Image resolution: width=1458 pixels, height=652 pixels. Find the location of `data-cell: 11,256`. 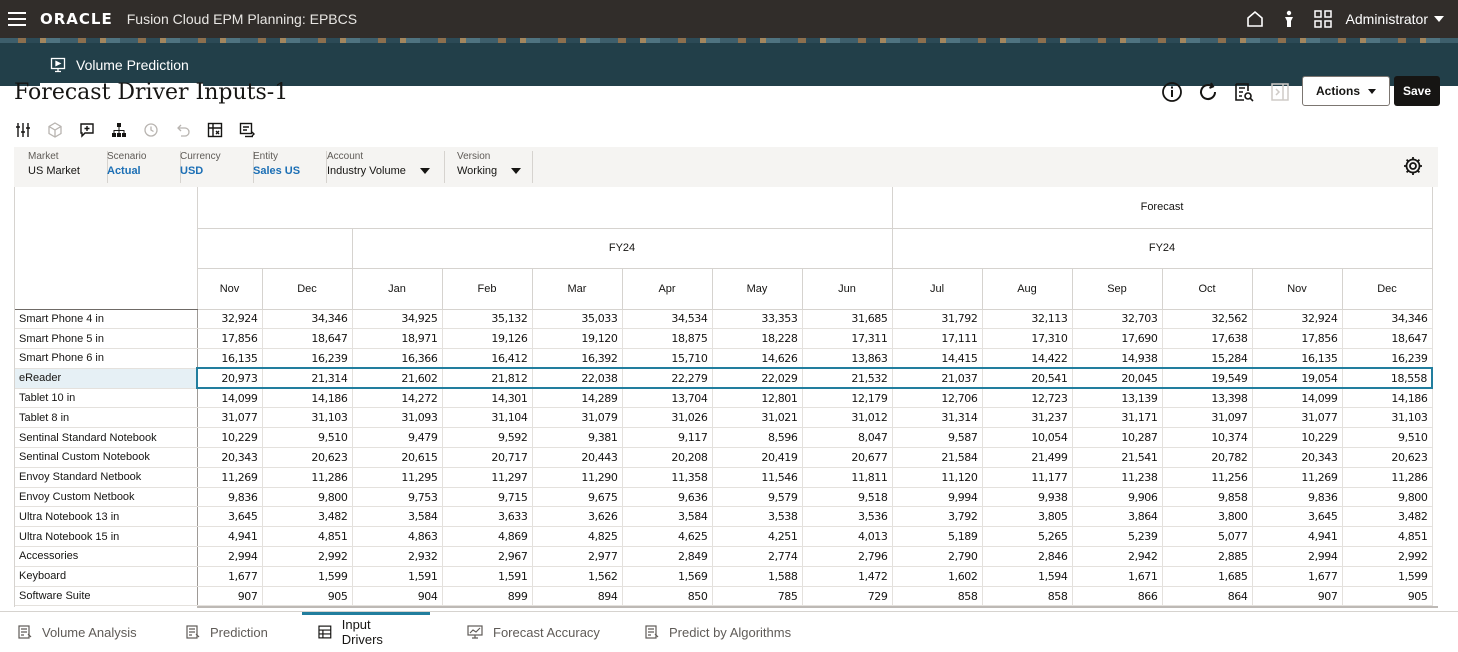

data-cell: 11,256 is located at coordinates (1207, 477).